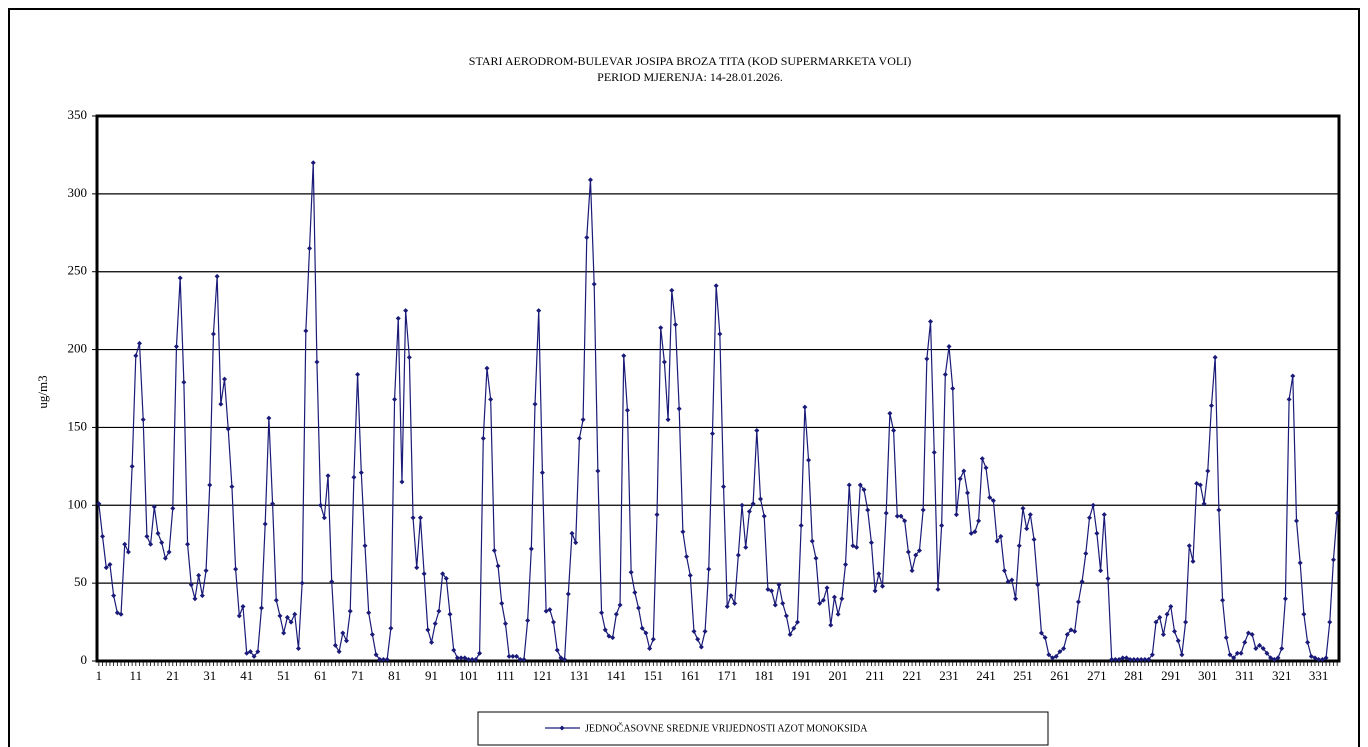 The image size is (1368, 747). What do you see at coordinates (78, 270) in the screenshot?
I see `y-tick-label: 250` at bounding box center [78, 270].